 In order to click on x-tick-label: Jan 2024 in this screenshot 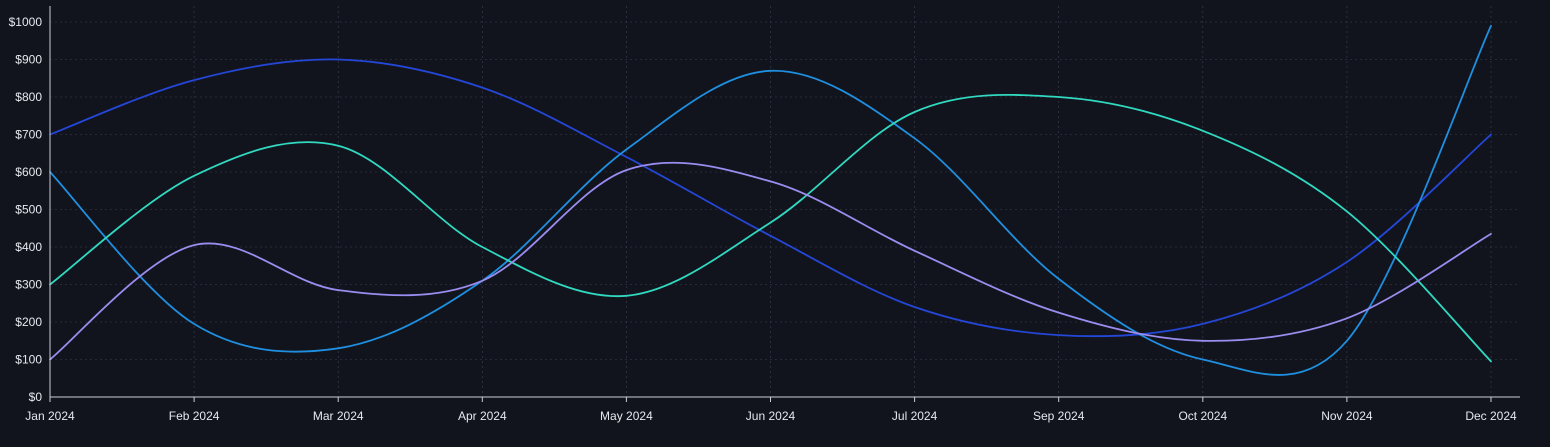, I will do `click(50, 416)`.